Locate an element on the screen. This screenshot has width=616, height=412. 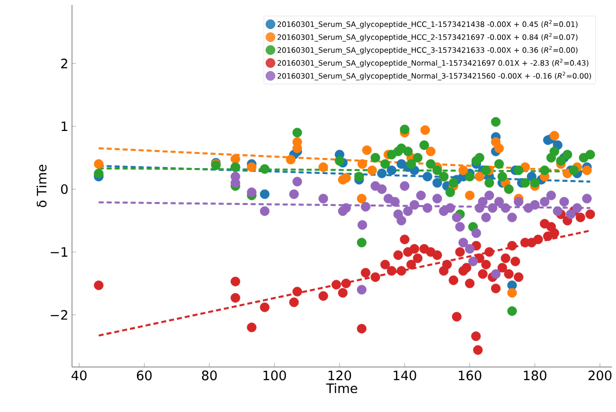
y-tick-label: −2 is located at coordinates (59, 315).